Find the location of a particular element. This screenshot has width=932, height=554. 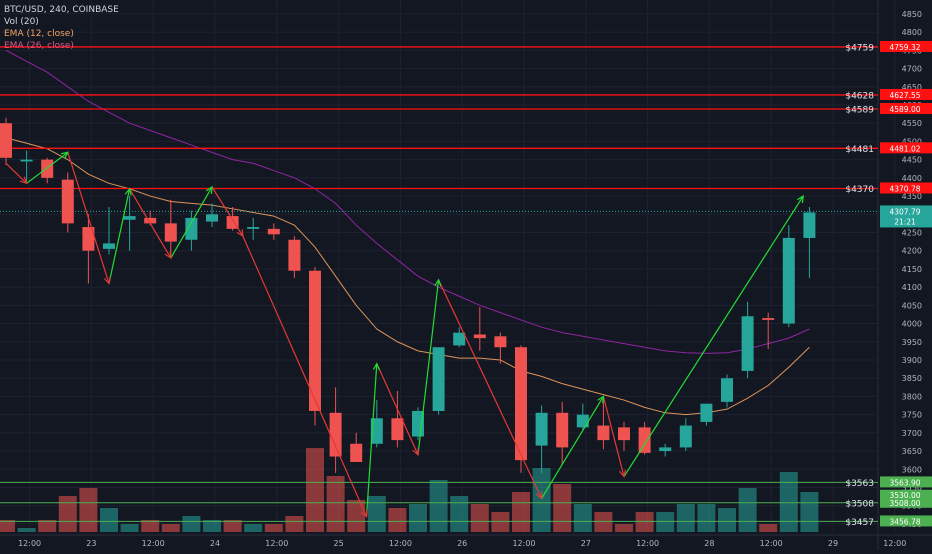

last-price-tag-text: 4307.79 is located at coordinates (904, 211).